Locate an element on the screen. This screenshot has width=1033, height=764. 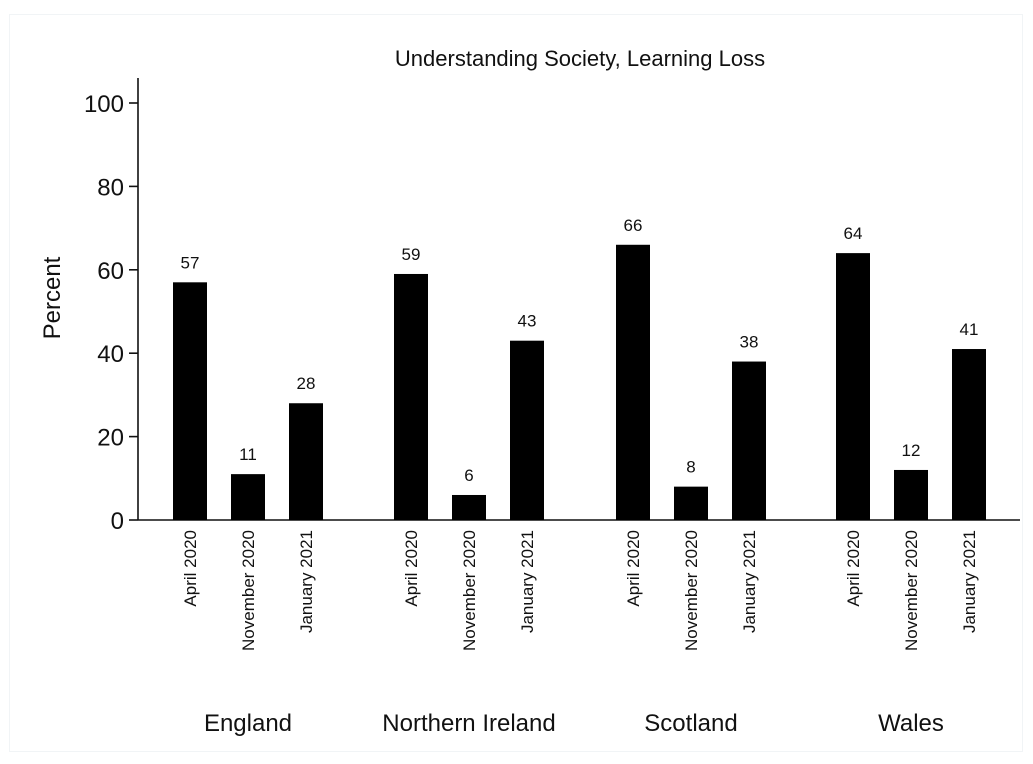
data-label: 41 is located at coordinates (969, 329).